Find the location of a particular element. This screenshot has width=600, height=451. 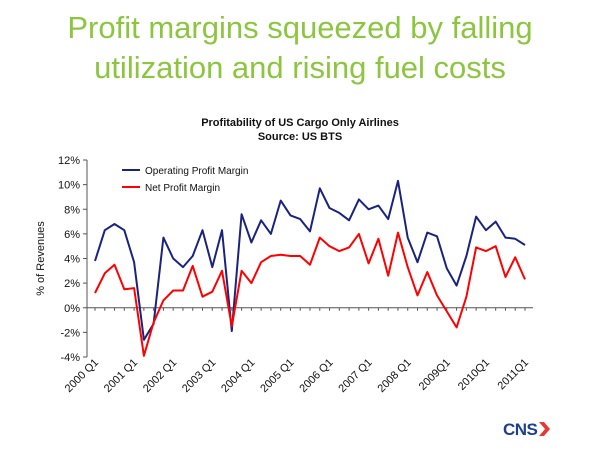

x-tick-label: 2001 Q1 is located at coordinates (121, 376).